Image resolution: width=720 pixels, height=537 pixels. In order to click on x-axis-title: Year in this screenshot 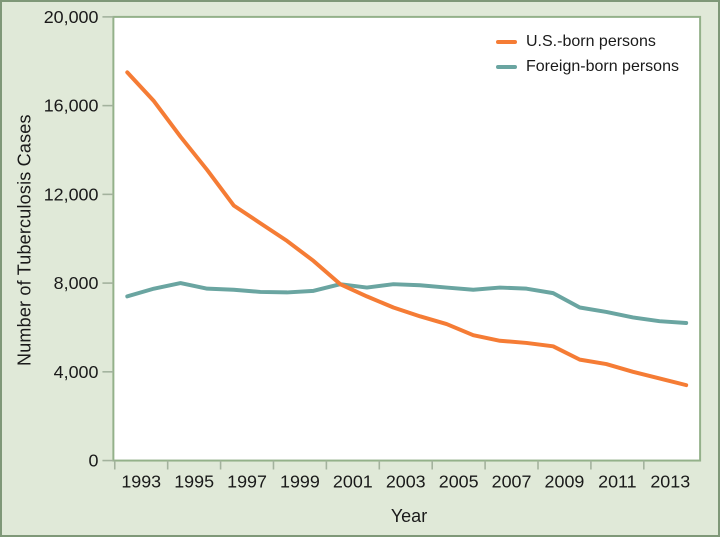, I will do `click(409, 516)`.